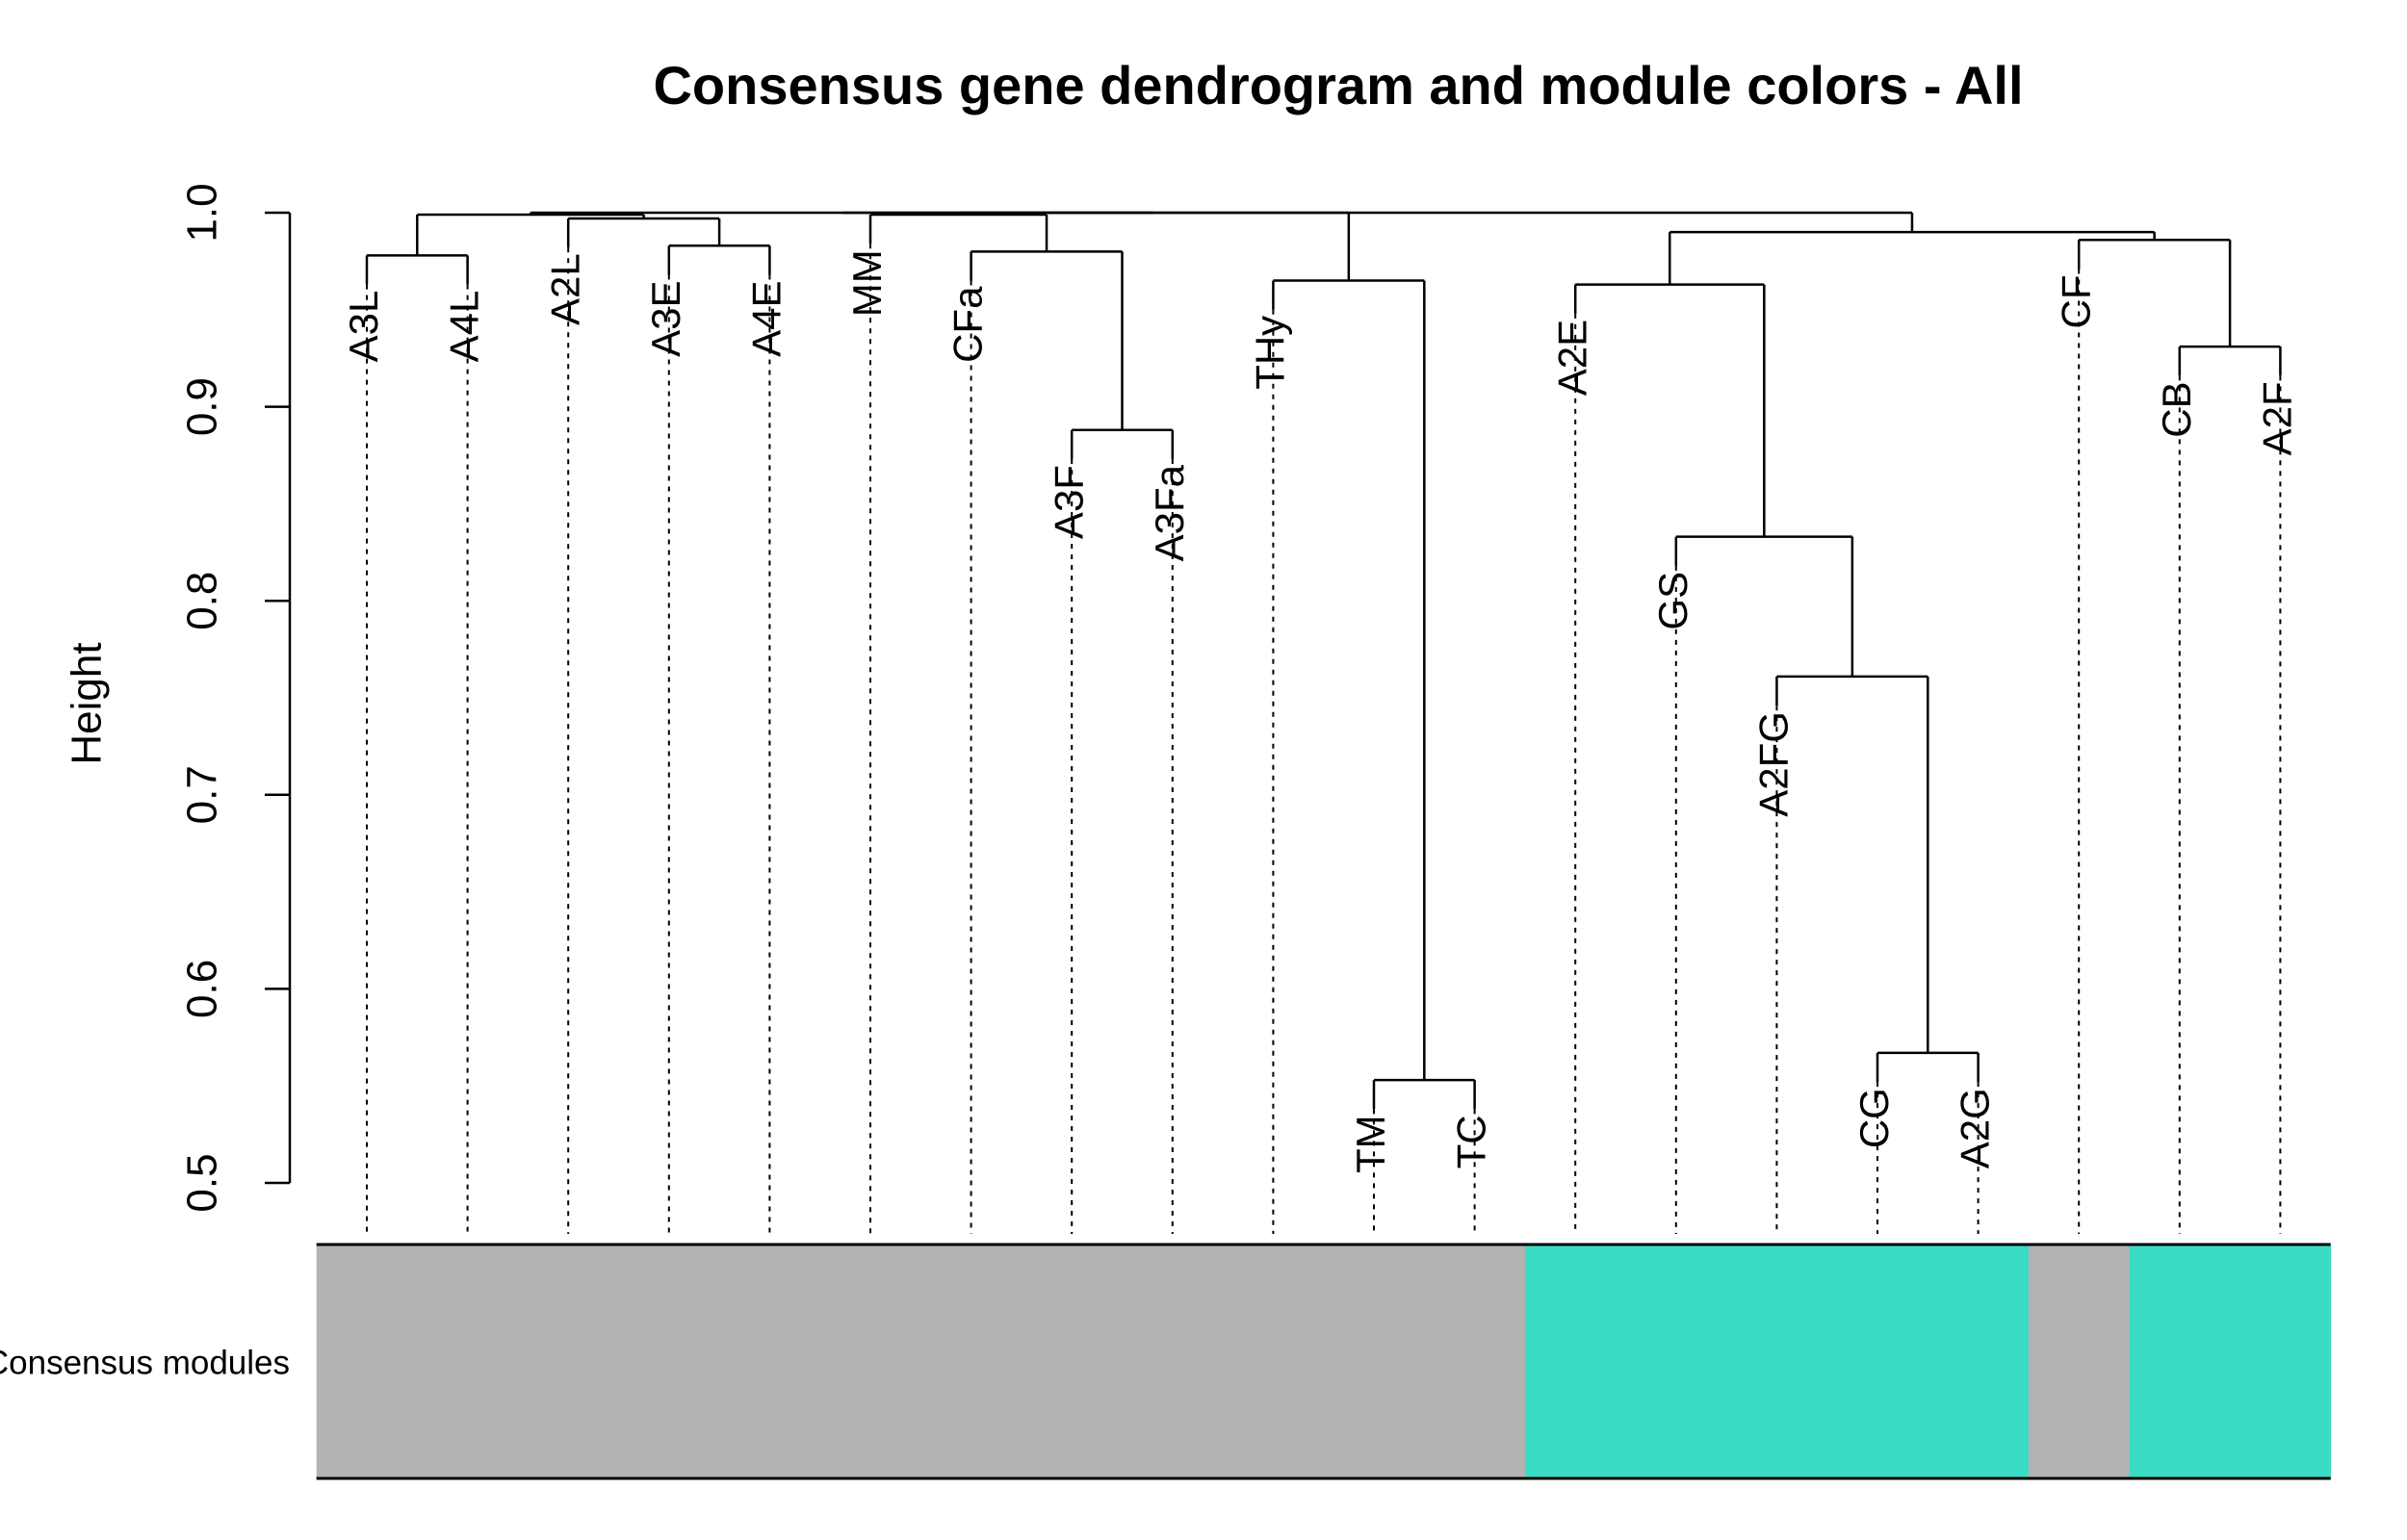 The height and width of the screenshot is (1540, 2407). I want to click on y-tick-label: 0.9, so click(202, 406).